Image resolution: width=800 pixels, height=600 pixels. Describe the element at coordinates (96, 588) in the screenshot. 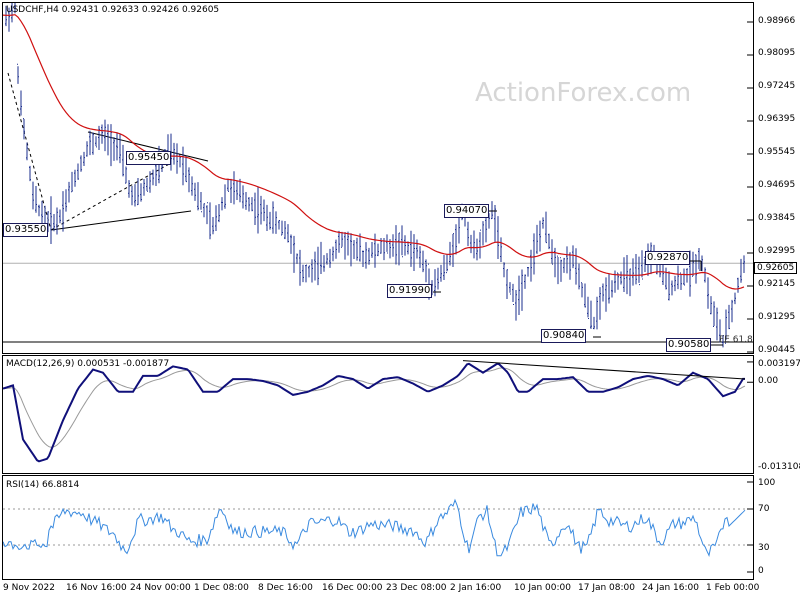

I see `x-tick: 16 Nov 16:00` at that location.